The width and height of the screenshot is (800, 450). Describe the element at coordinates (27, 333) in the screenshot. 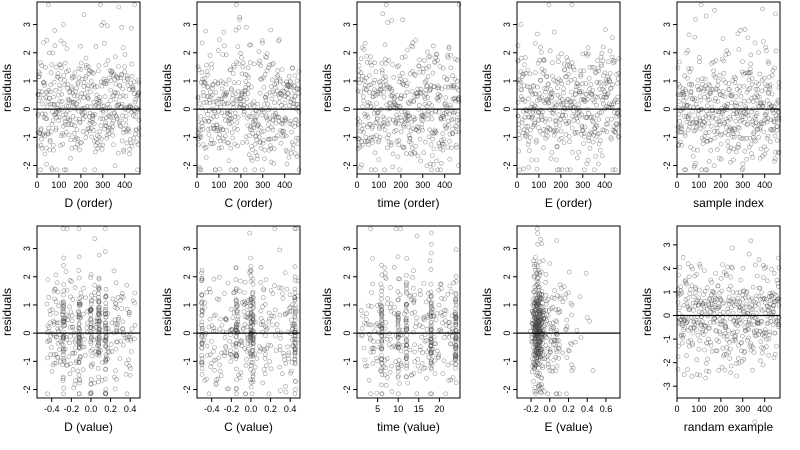

I see `y-tick-label: 0` at that location.